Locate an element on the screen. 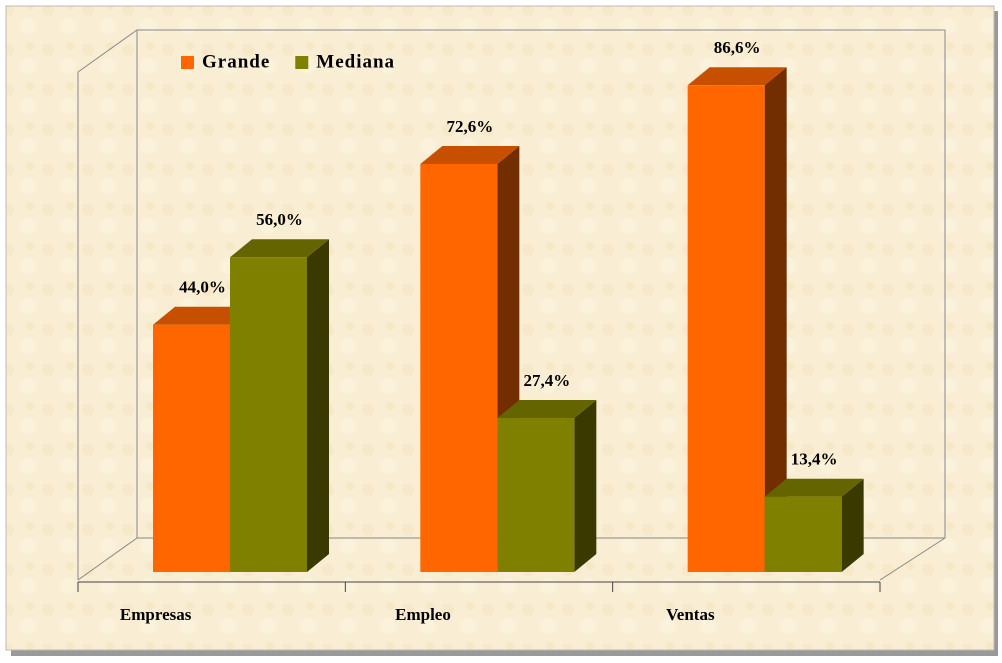  data-label: 72,6% is located at coordinates (469, 126).